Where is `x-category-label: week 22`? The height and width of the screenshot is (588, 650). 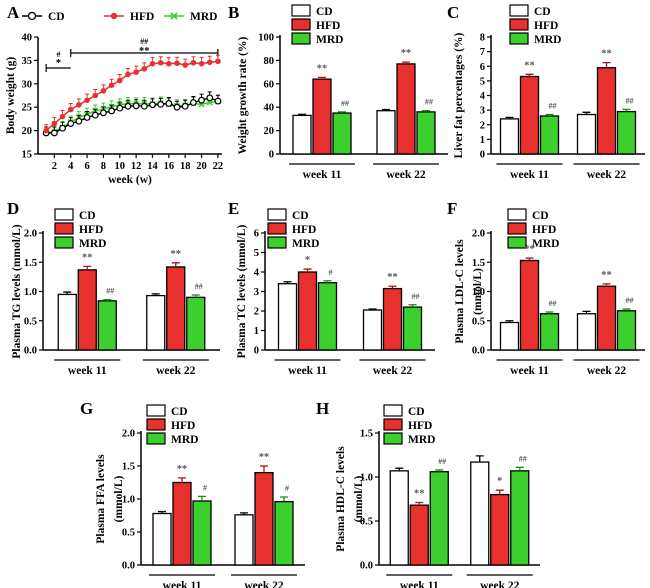 x-category-label: week 22 is located at coordinates (406, 175).